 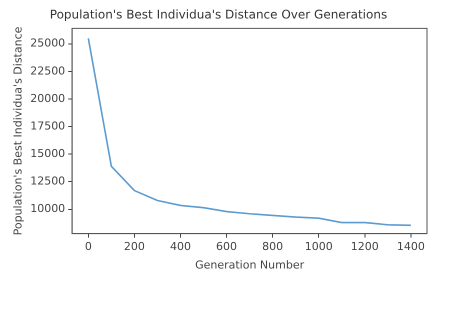 What do you see at coordinates (48, 125) in the screenshot?
I see `y-tick-label: 17500` at bounding box center [48, 125].